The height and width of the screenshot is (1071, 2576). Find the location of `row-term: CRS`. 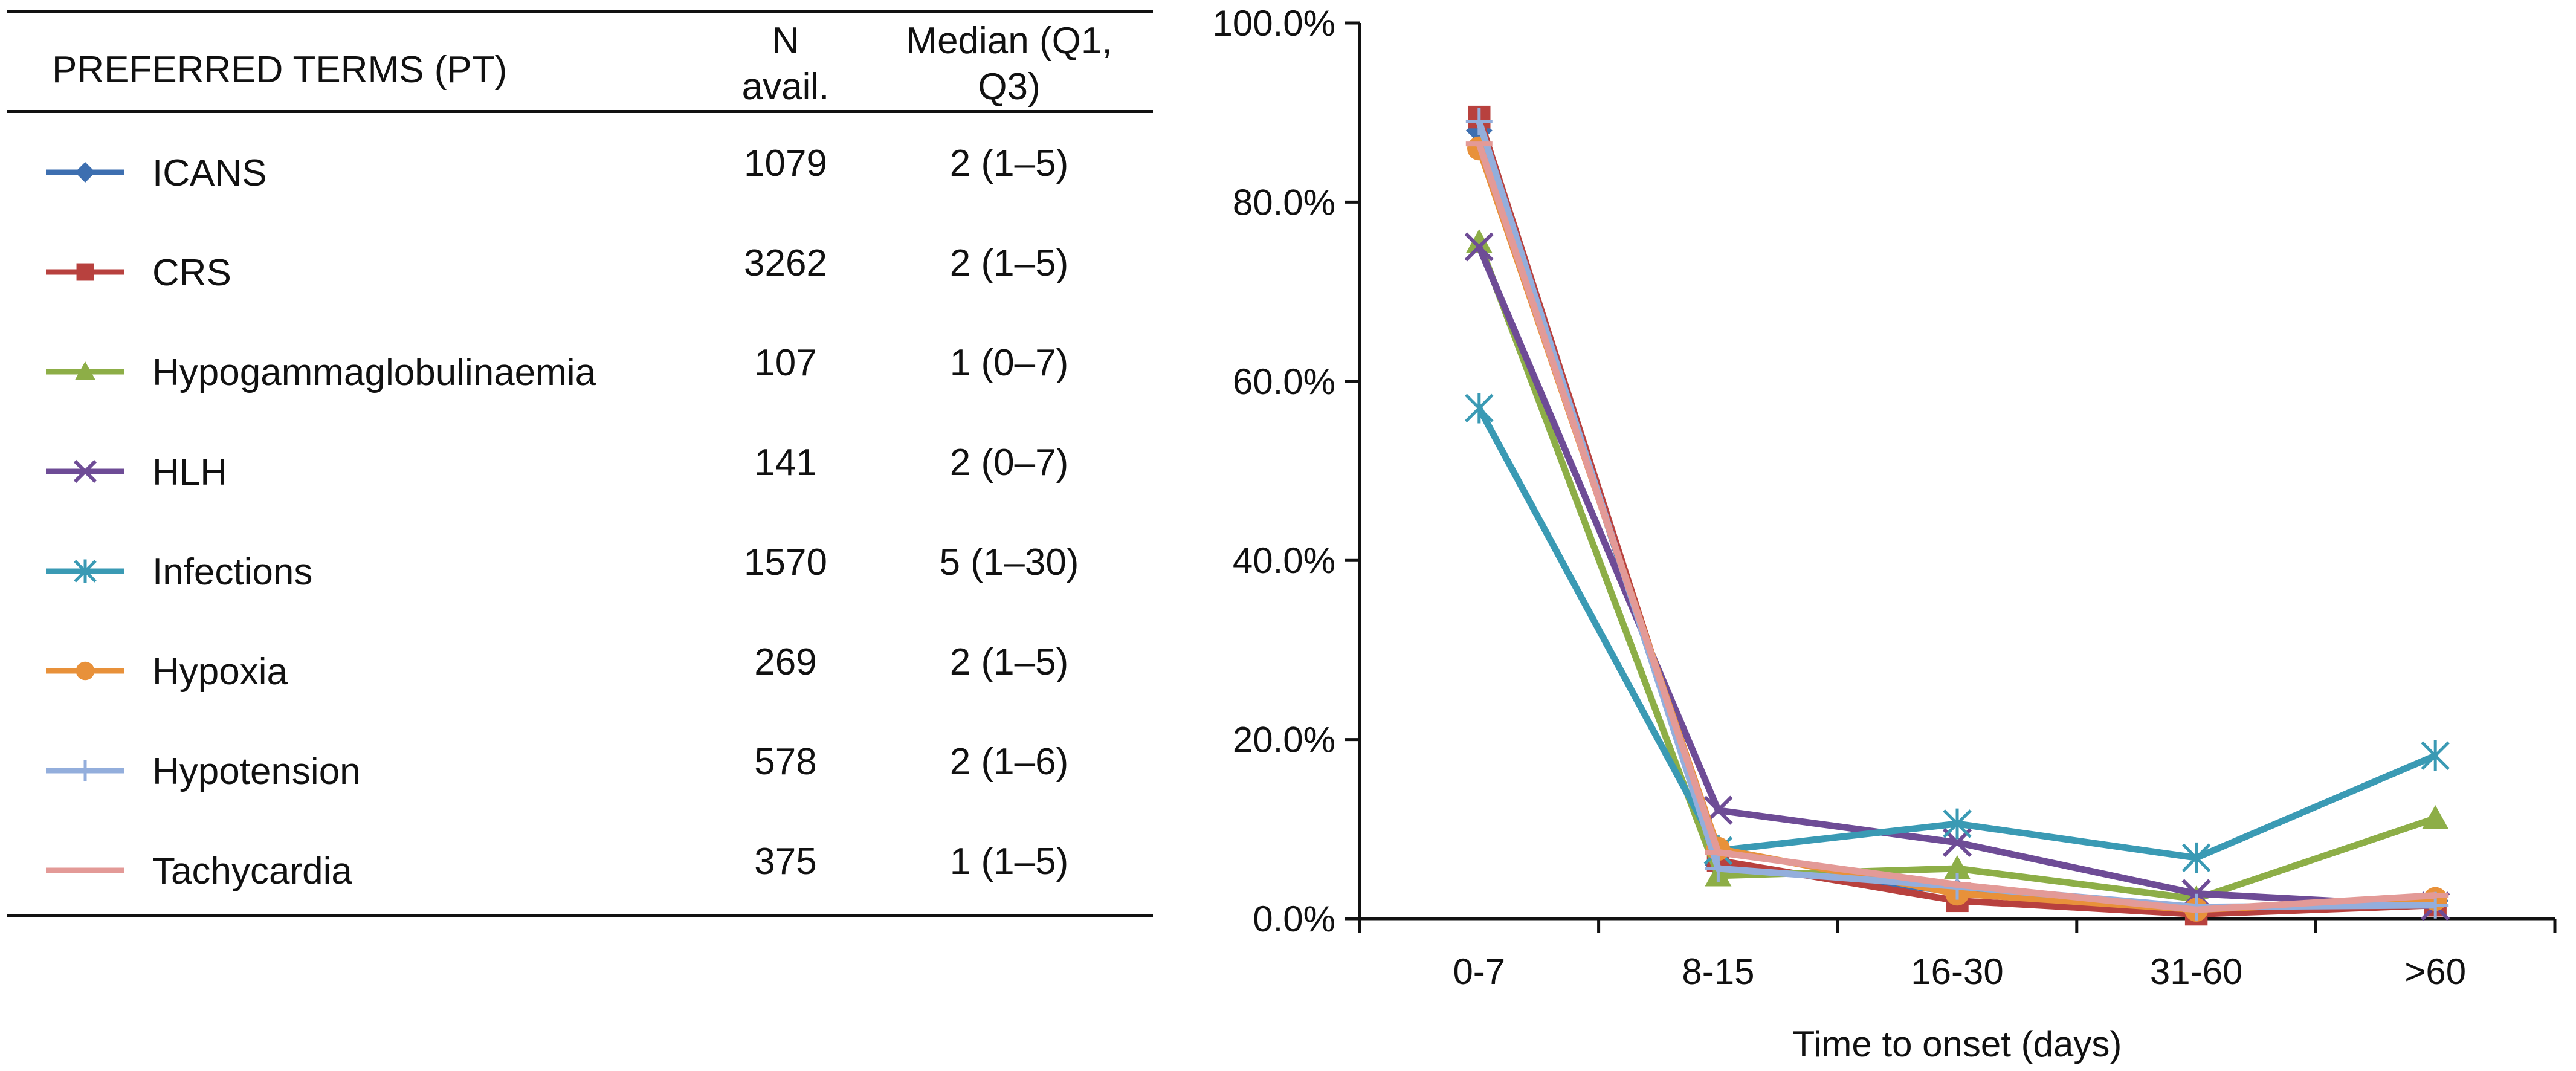

row-term: CRS is located at coordinates (191, 273).